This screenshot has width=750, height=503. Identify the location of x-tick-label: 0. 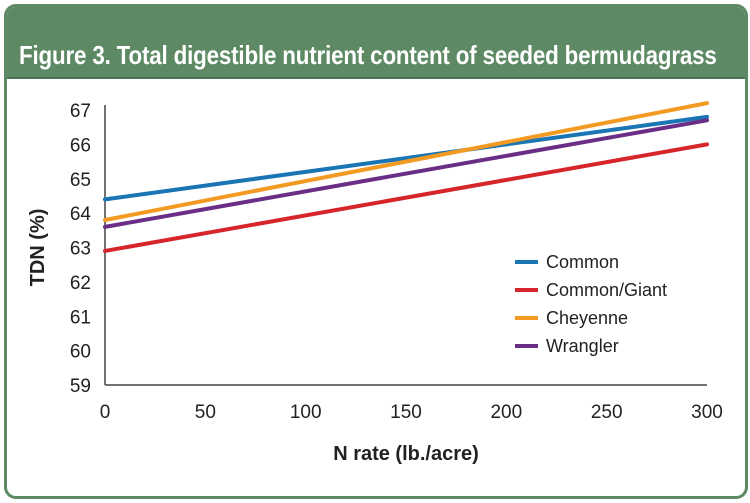
(105, 412).